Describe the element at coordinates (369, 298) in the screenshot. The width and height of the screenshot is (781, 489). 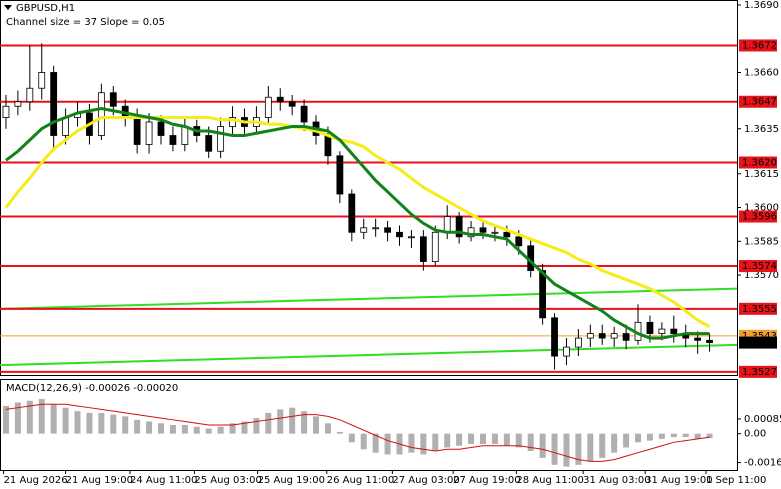
I see `channel-line` at that location.